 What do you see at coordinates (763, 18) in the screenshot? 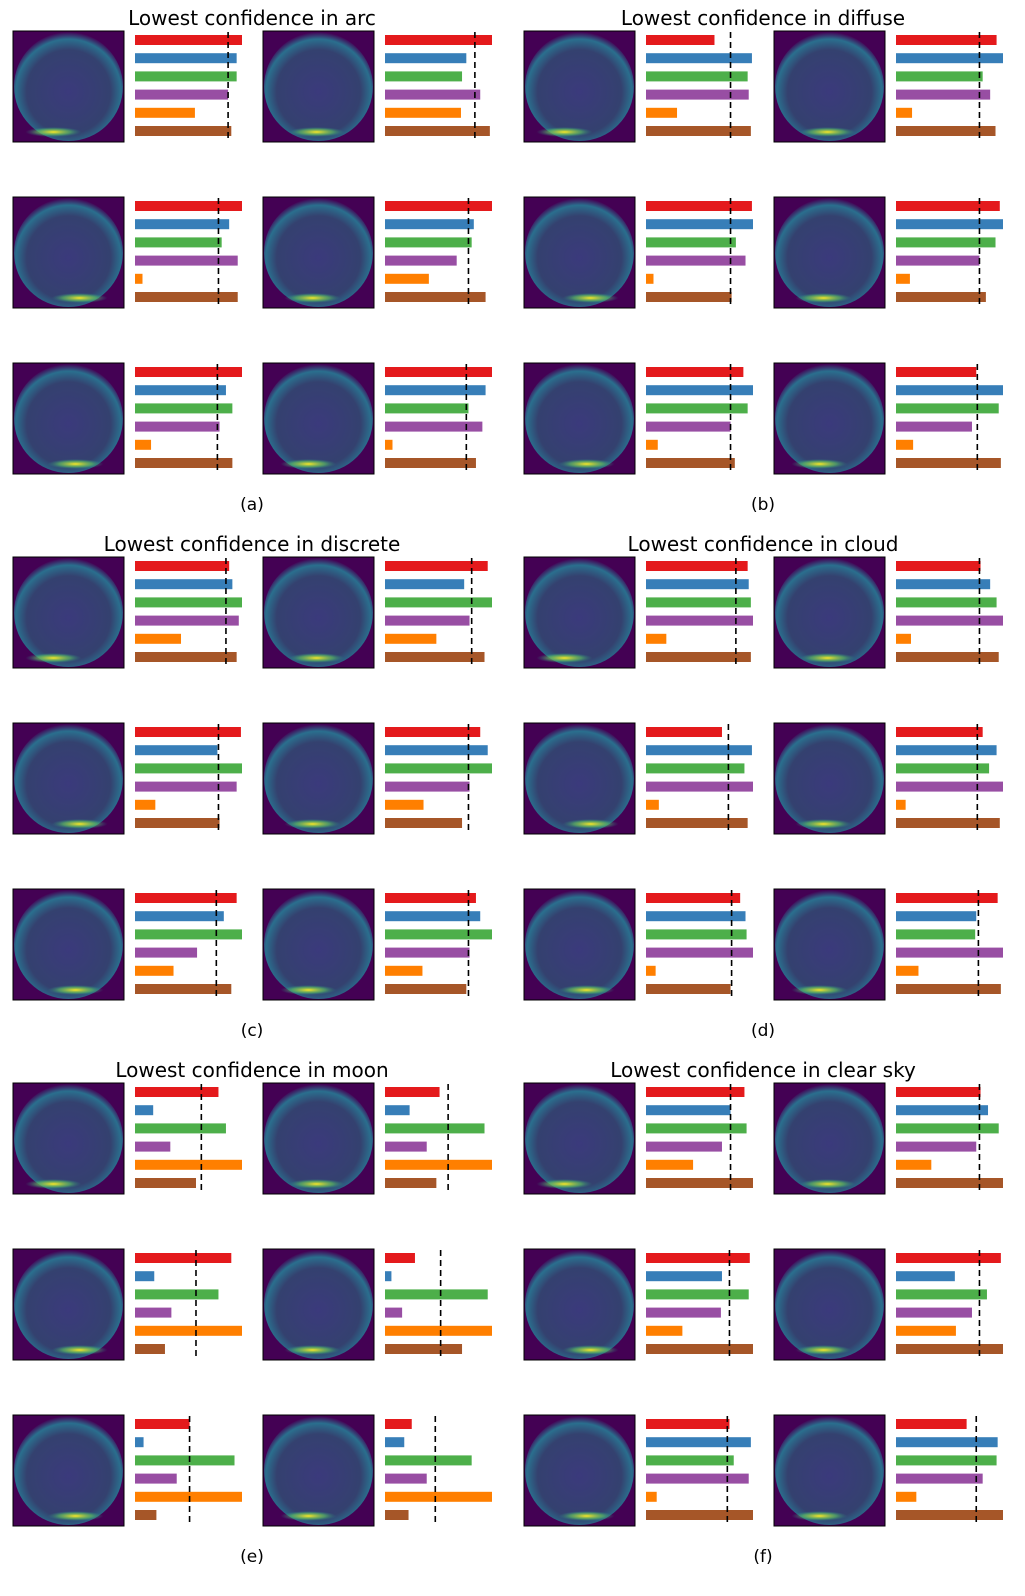
I see `panel-title: Lowest confidence in diffuse` at bounding box center [763, 18].